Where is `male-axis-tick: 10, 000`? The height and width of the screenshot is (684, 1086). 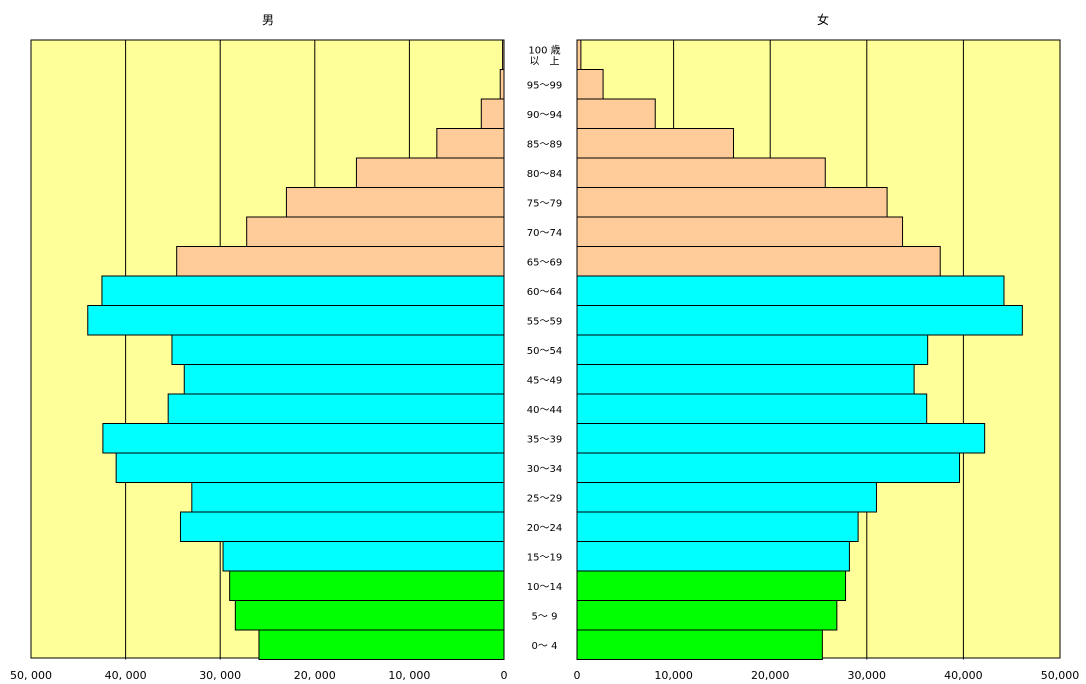 male-axis-tick: 10, 000 is located at coordinates (409, 675).